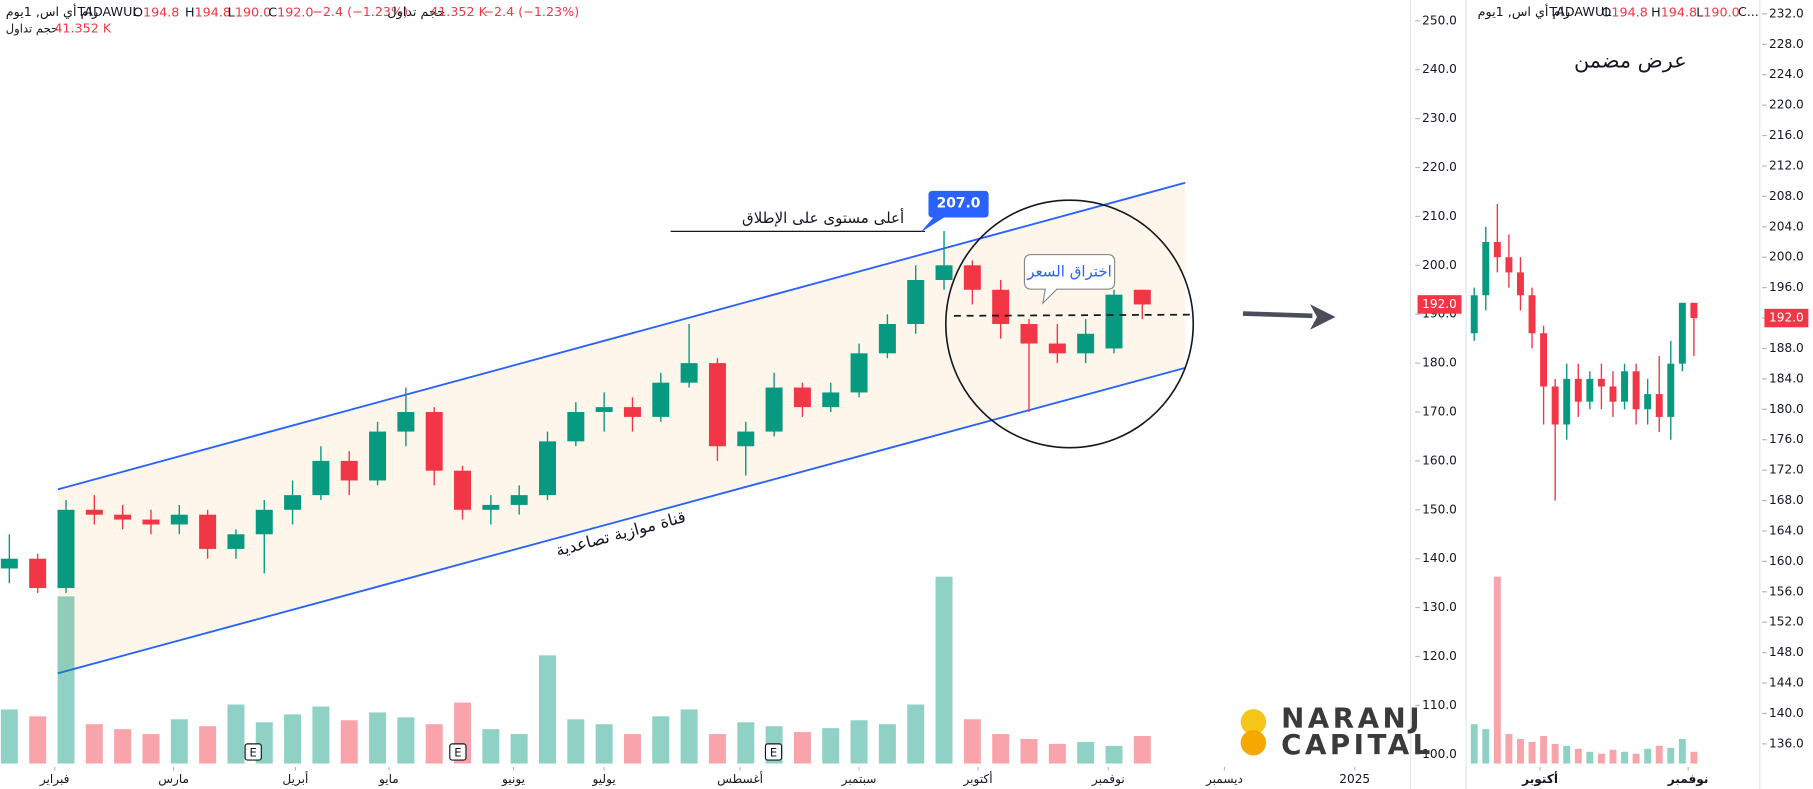 The width and height of the screenshot is (1813, 789). What do you see at coordinates (1786, 13) in the screenshot?
I see `y-tick-label: 232.0` at bounding box center [1786, 13].